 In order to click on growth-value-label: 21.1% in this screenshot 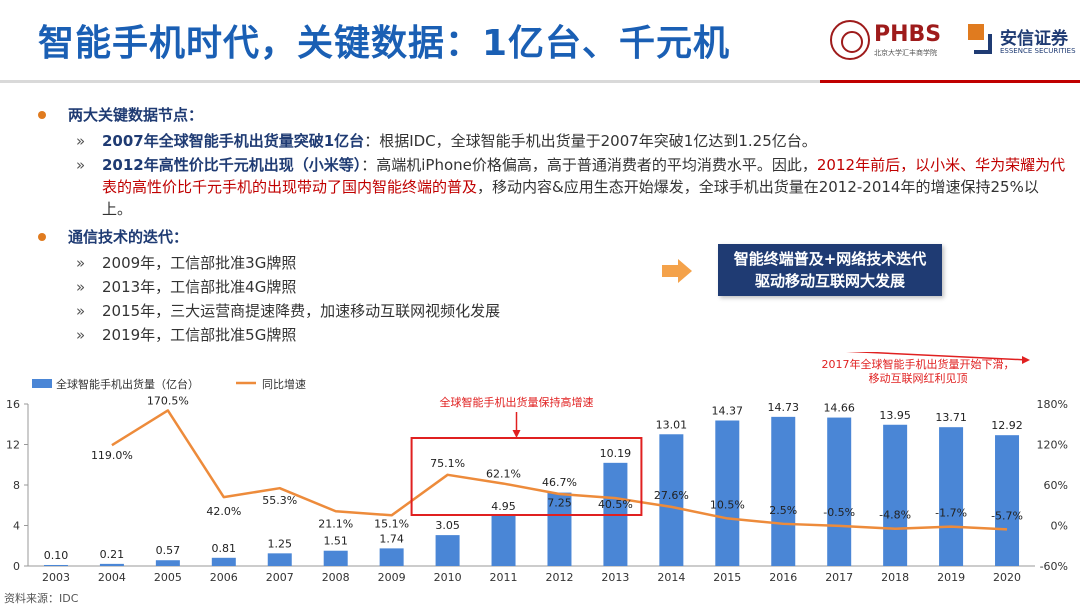, I will do `click(335, 523)`.